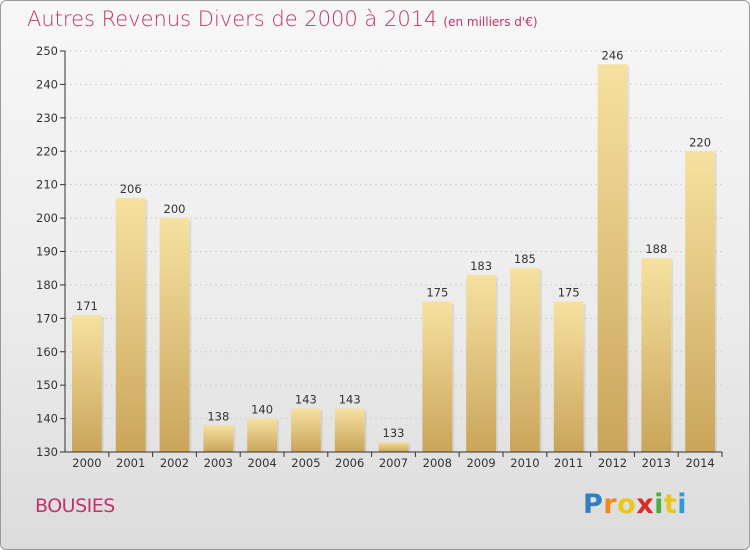 This screenshot has height=550, width=750. Describe the element at coordinates (218, 416) in the screenshot. I see `data-label: 138` at that location.